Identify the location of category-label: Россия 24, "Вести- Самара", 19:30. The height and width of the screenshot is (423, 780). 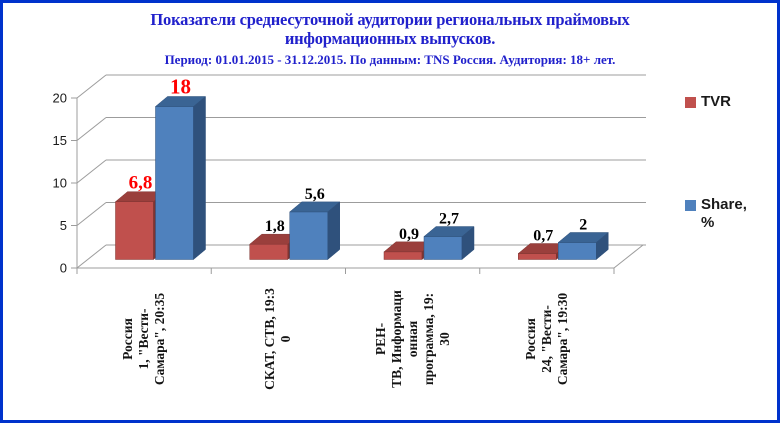
(547, 336).